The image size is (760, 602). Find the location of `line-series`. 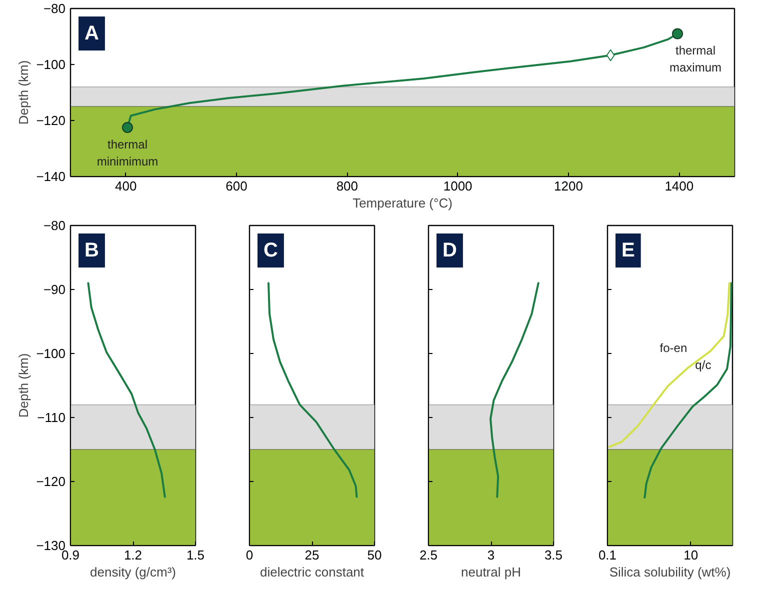

line-series is located at coordinates (126, 390).